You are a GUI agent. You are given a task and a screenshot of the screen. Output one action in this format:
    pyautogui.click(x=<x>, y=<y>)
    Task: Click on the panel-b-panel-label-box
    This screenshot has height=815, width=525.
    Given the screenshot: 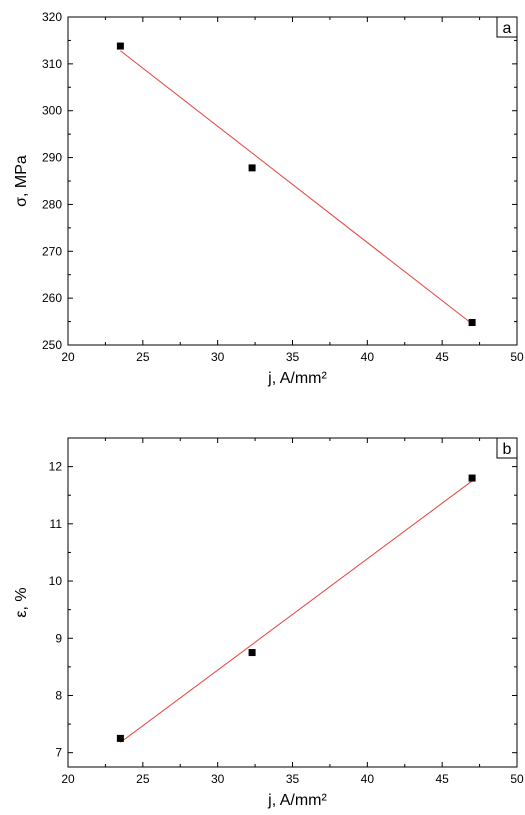 What is the action you would take?
    pyautogui.click(x=507, y=448)
    